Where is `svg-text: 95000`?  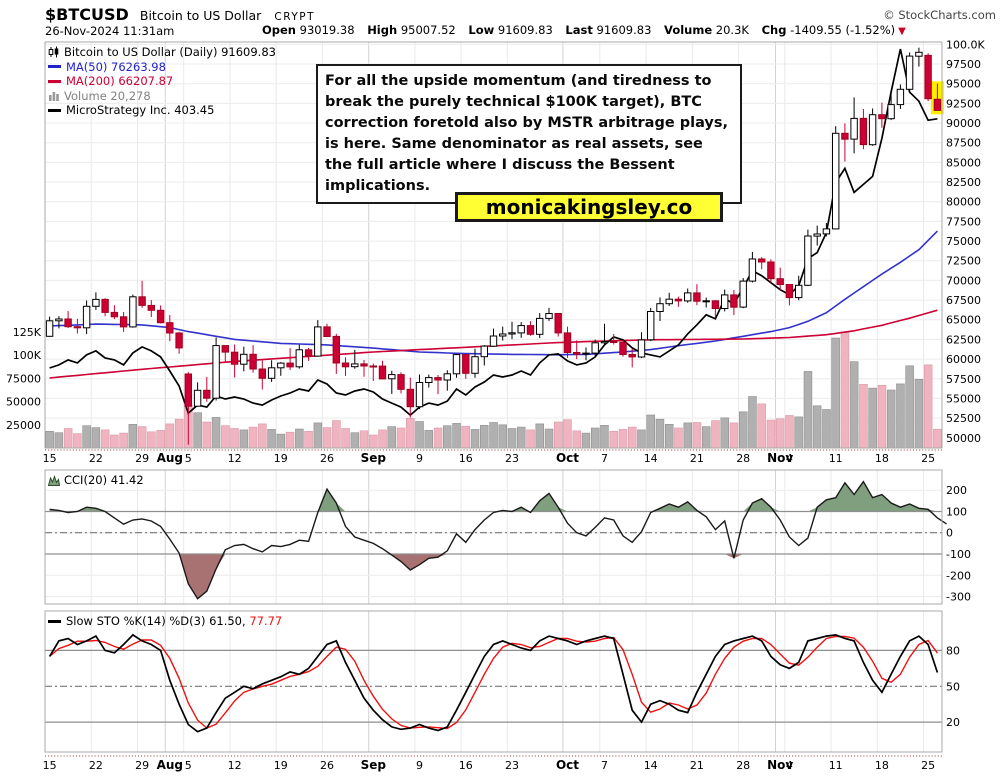 svg-text: 95000 is located at coordinates (963, 84).